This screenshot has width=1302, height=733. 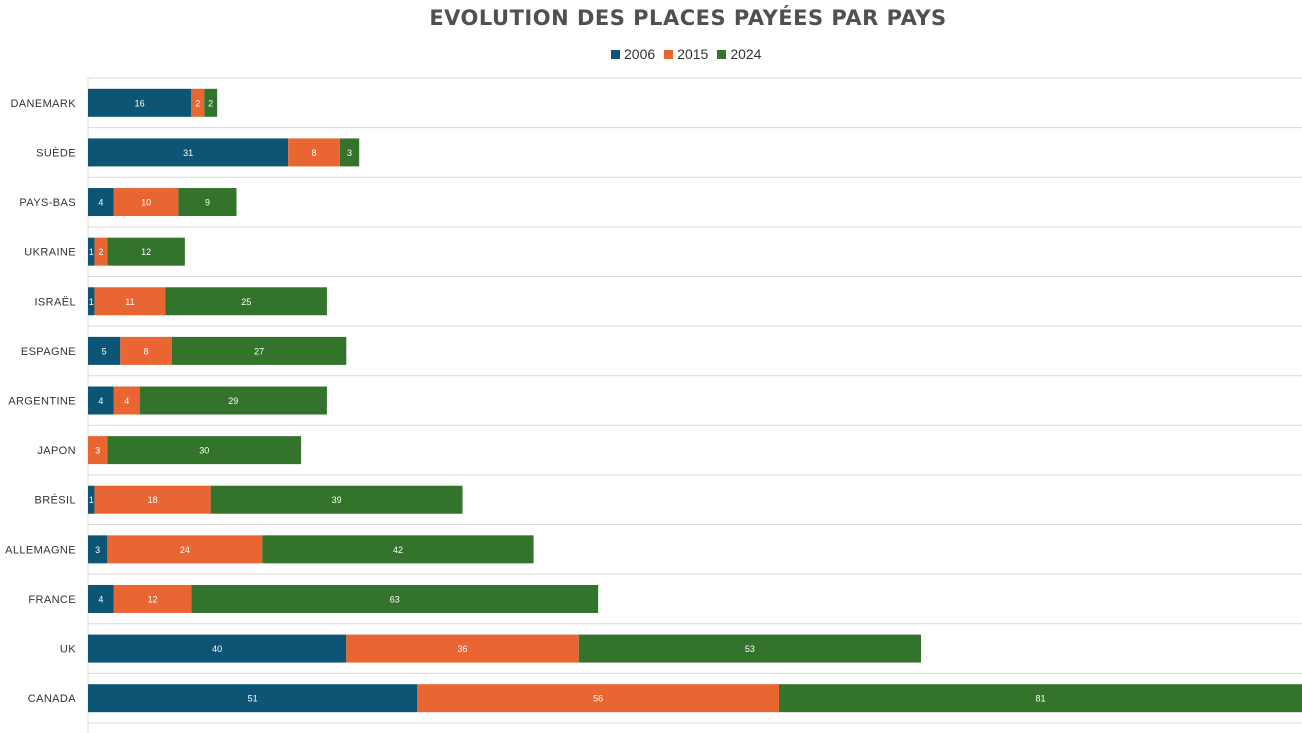 What do you see at coordinates (68, 650) in the screenshot?
I see `category-label-uk: UK` at bounding box center [68, 650].